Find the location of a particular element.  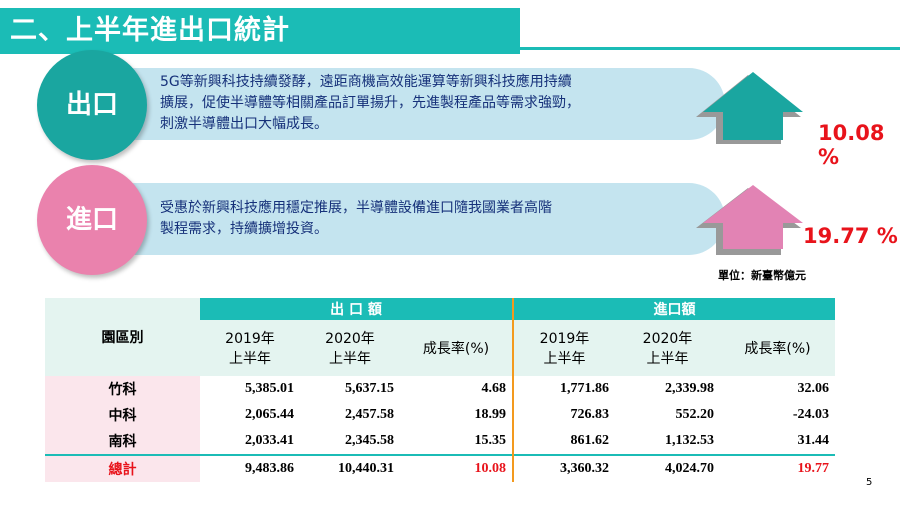

cell: 2,065.44 is located at coordinates (269, 414).